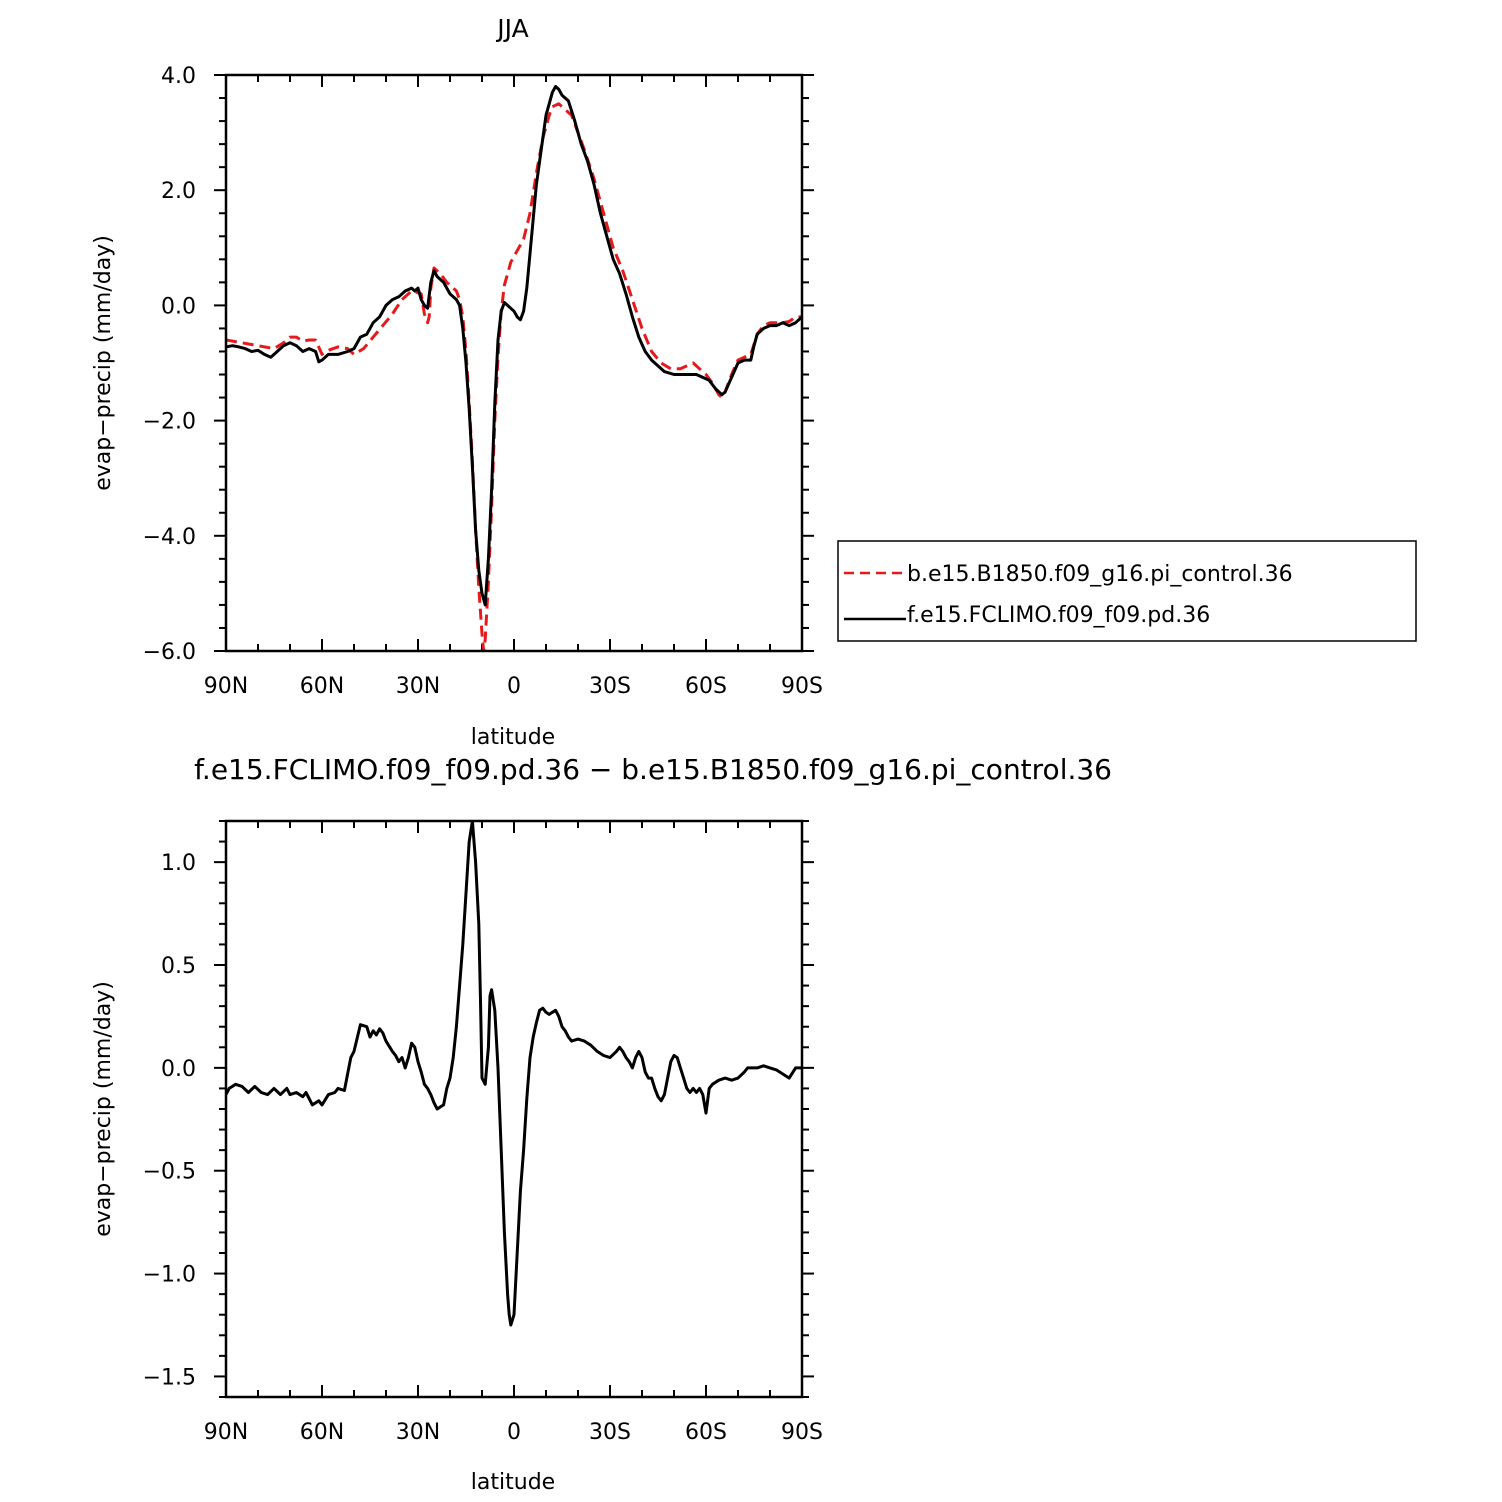  What do you see at coordinates (169, 422) in the screenshot?
I see `y-tick-label: −2.0` at bounding box center [169, 422].